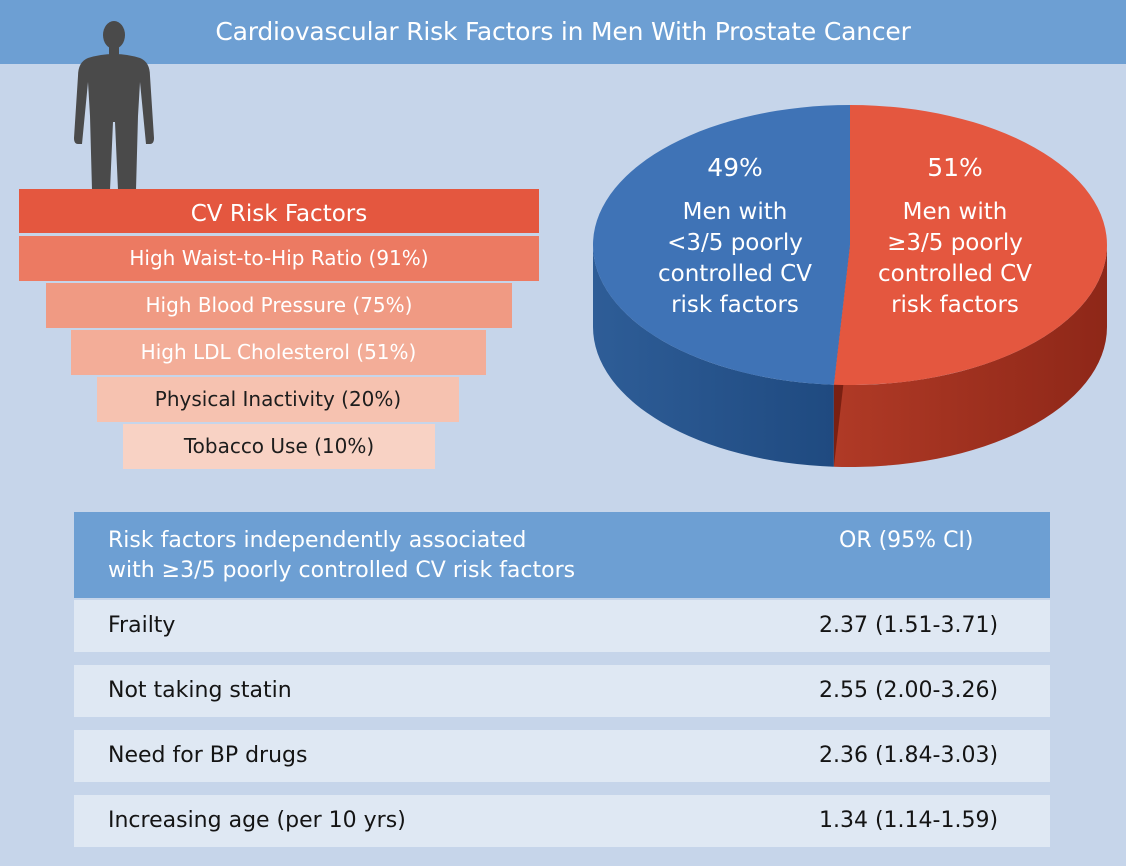  What do you see at coordinates (909, 755) in the screenshot?
I see `table-cell-or: 2.36 (1.84-3.03)` at bounding box center [909, 755].